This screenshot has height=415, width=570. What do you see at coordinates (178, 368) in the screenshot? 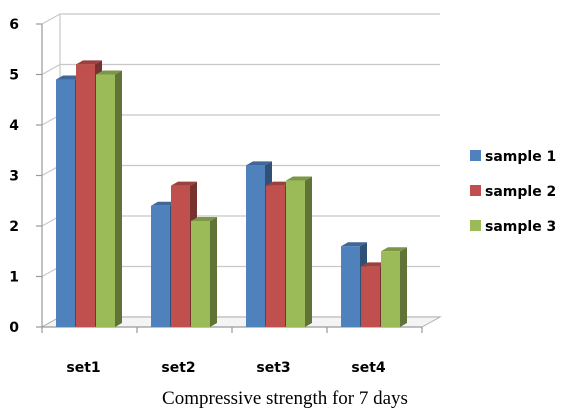
I see `x-tick-label: set2` at bounding box center [178, 368].